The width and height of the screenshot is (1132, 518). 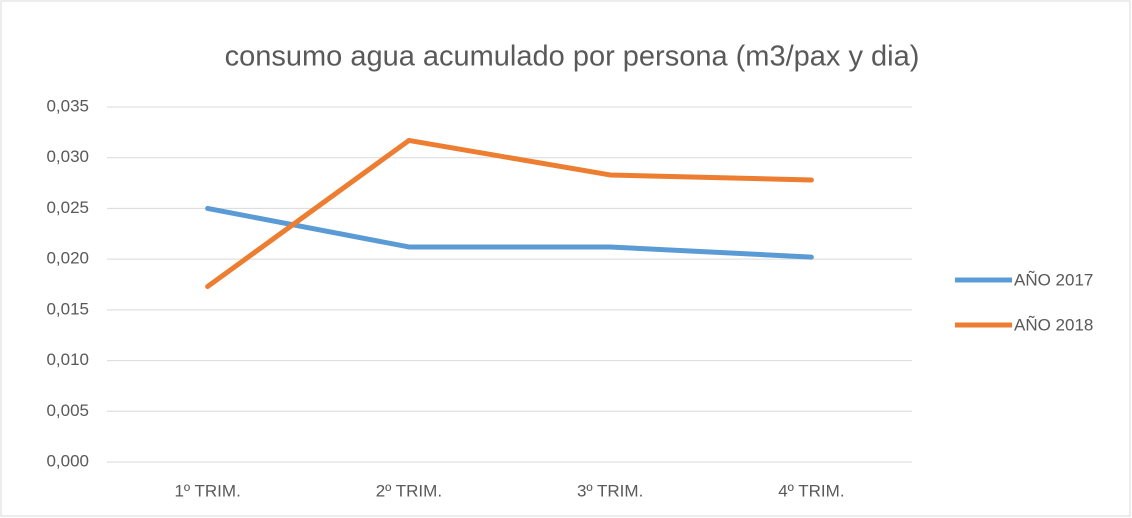 I want to click on y-tick-label: 0,025, so click(x=67, y=207).